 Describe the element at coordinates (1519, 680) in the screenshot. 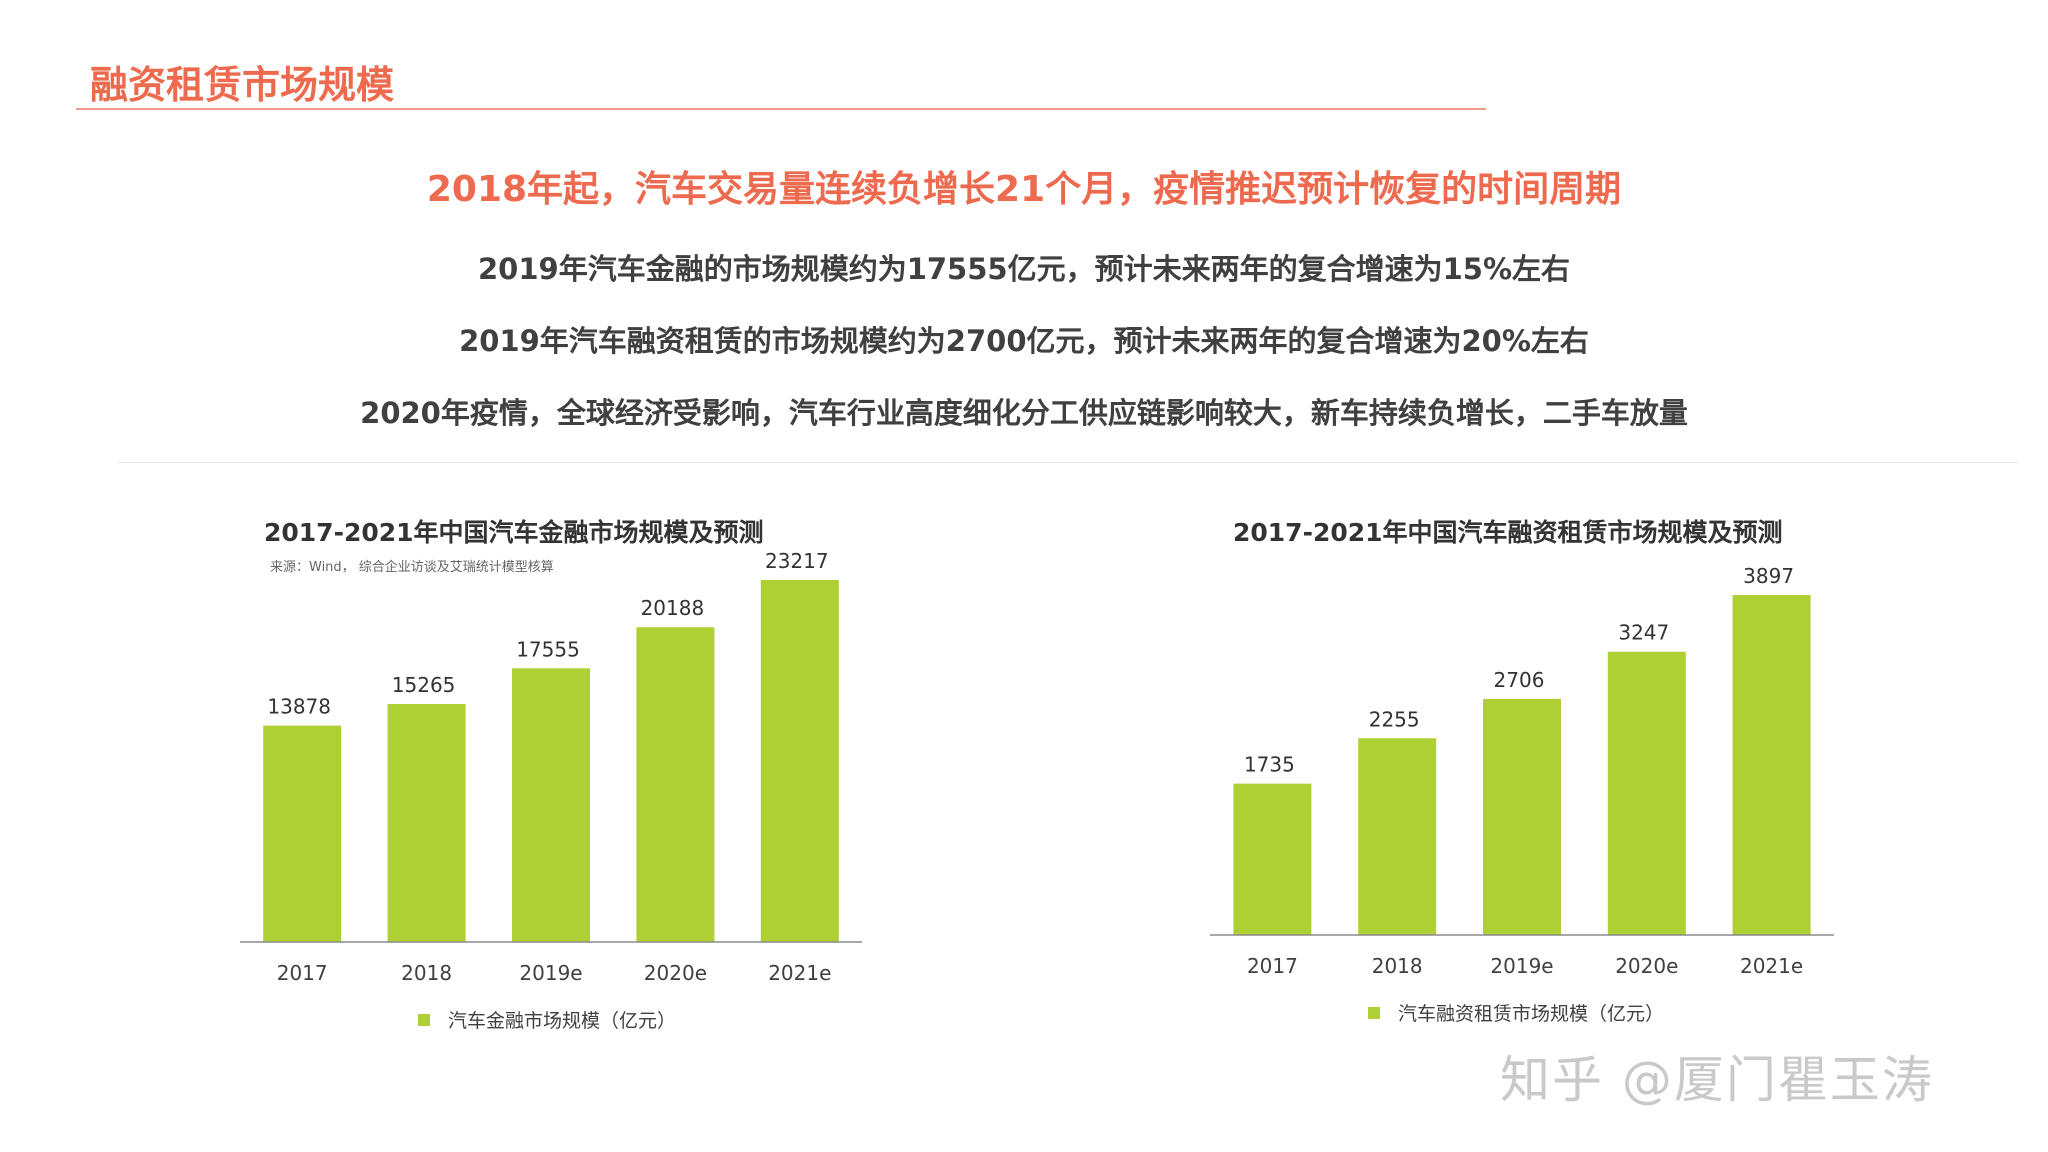

I see `data-label: 2706` at that location.